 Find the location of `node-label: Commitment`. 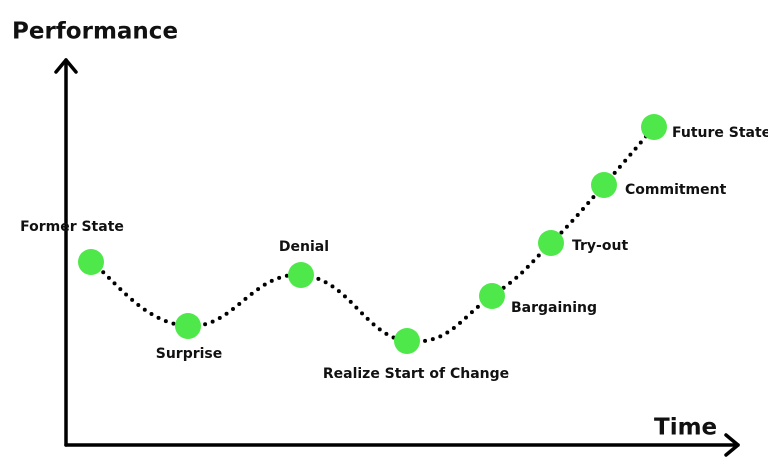

node-label: Commitment is located at coordinates (676, 190).